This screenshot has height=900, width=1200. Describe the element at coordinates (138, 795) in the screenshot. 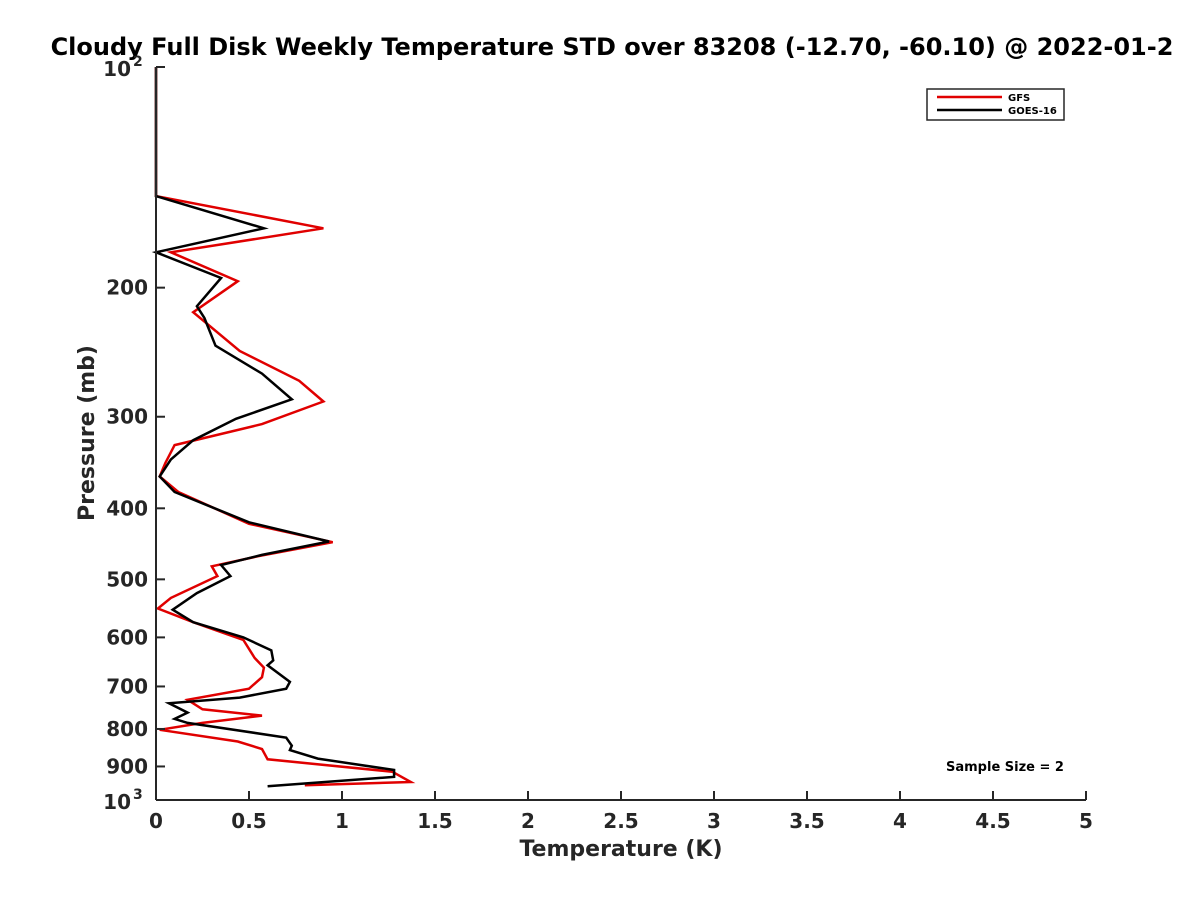

I see `y-tick-exponent: 3` at that location.